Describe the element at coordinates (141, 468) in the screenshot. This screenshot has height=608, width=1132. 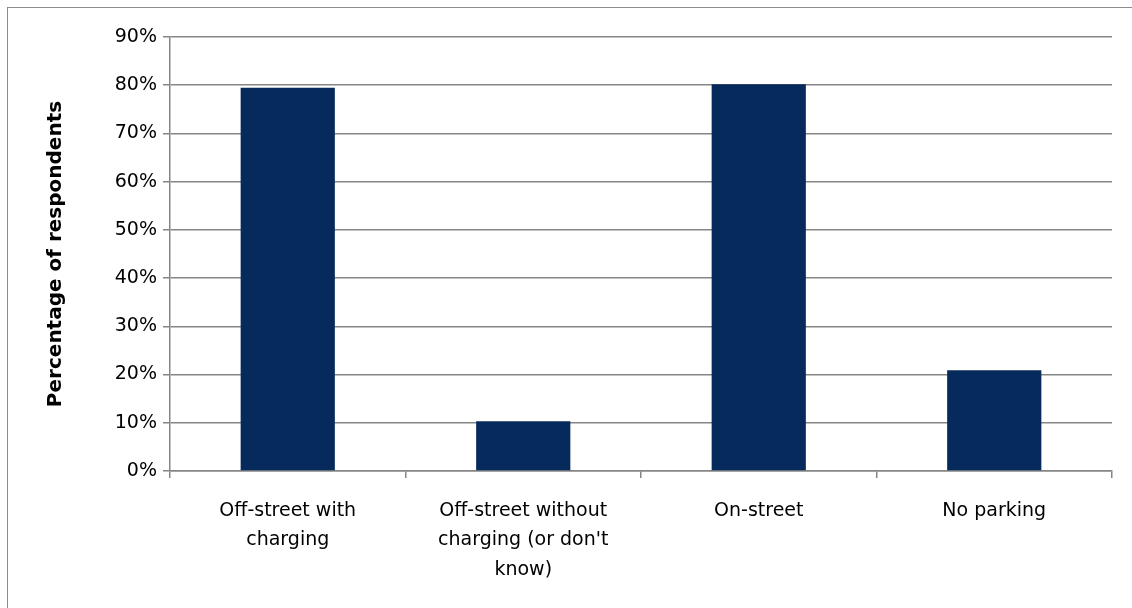
I see `y-tick-label: 0%` at that location.